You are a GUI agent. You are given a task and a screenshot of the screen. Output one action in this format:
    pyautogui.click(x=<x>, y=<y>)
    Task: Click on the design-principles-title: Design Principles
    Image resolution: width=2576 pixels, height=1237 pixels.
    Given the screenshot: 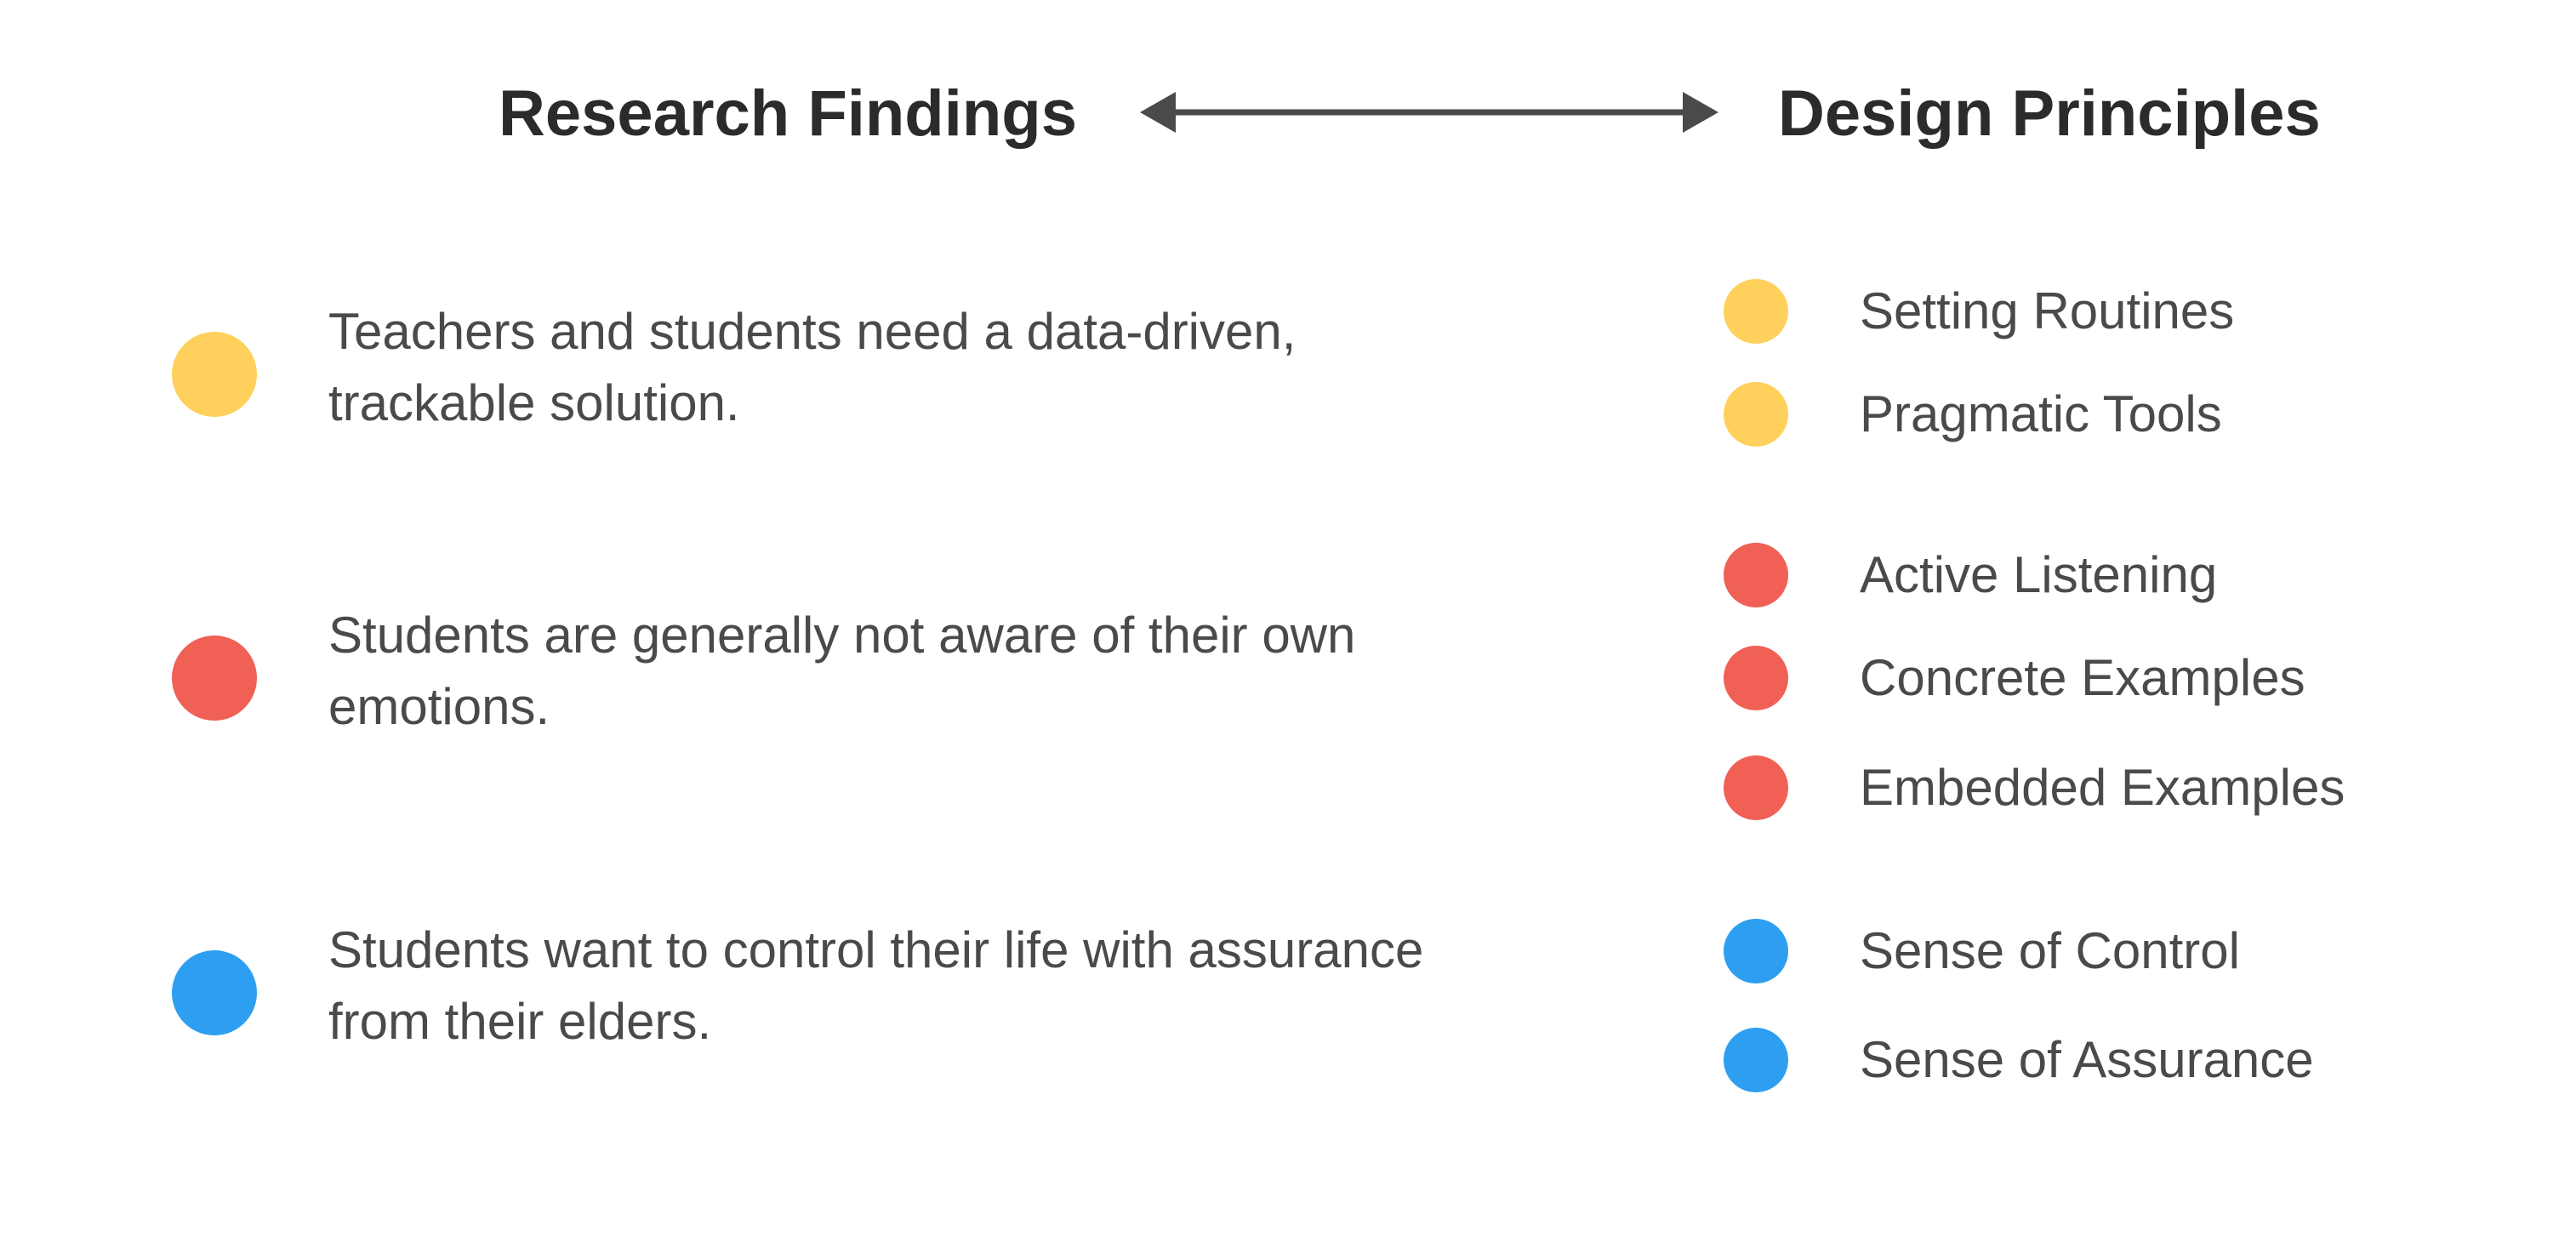 What is the action you would take?
    pyautogui.click(x=2049, y=114)
    